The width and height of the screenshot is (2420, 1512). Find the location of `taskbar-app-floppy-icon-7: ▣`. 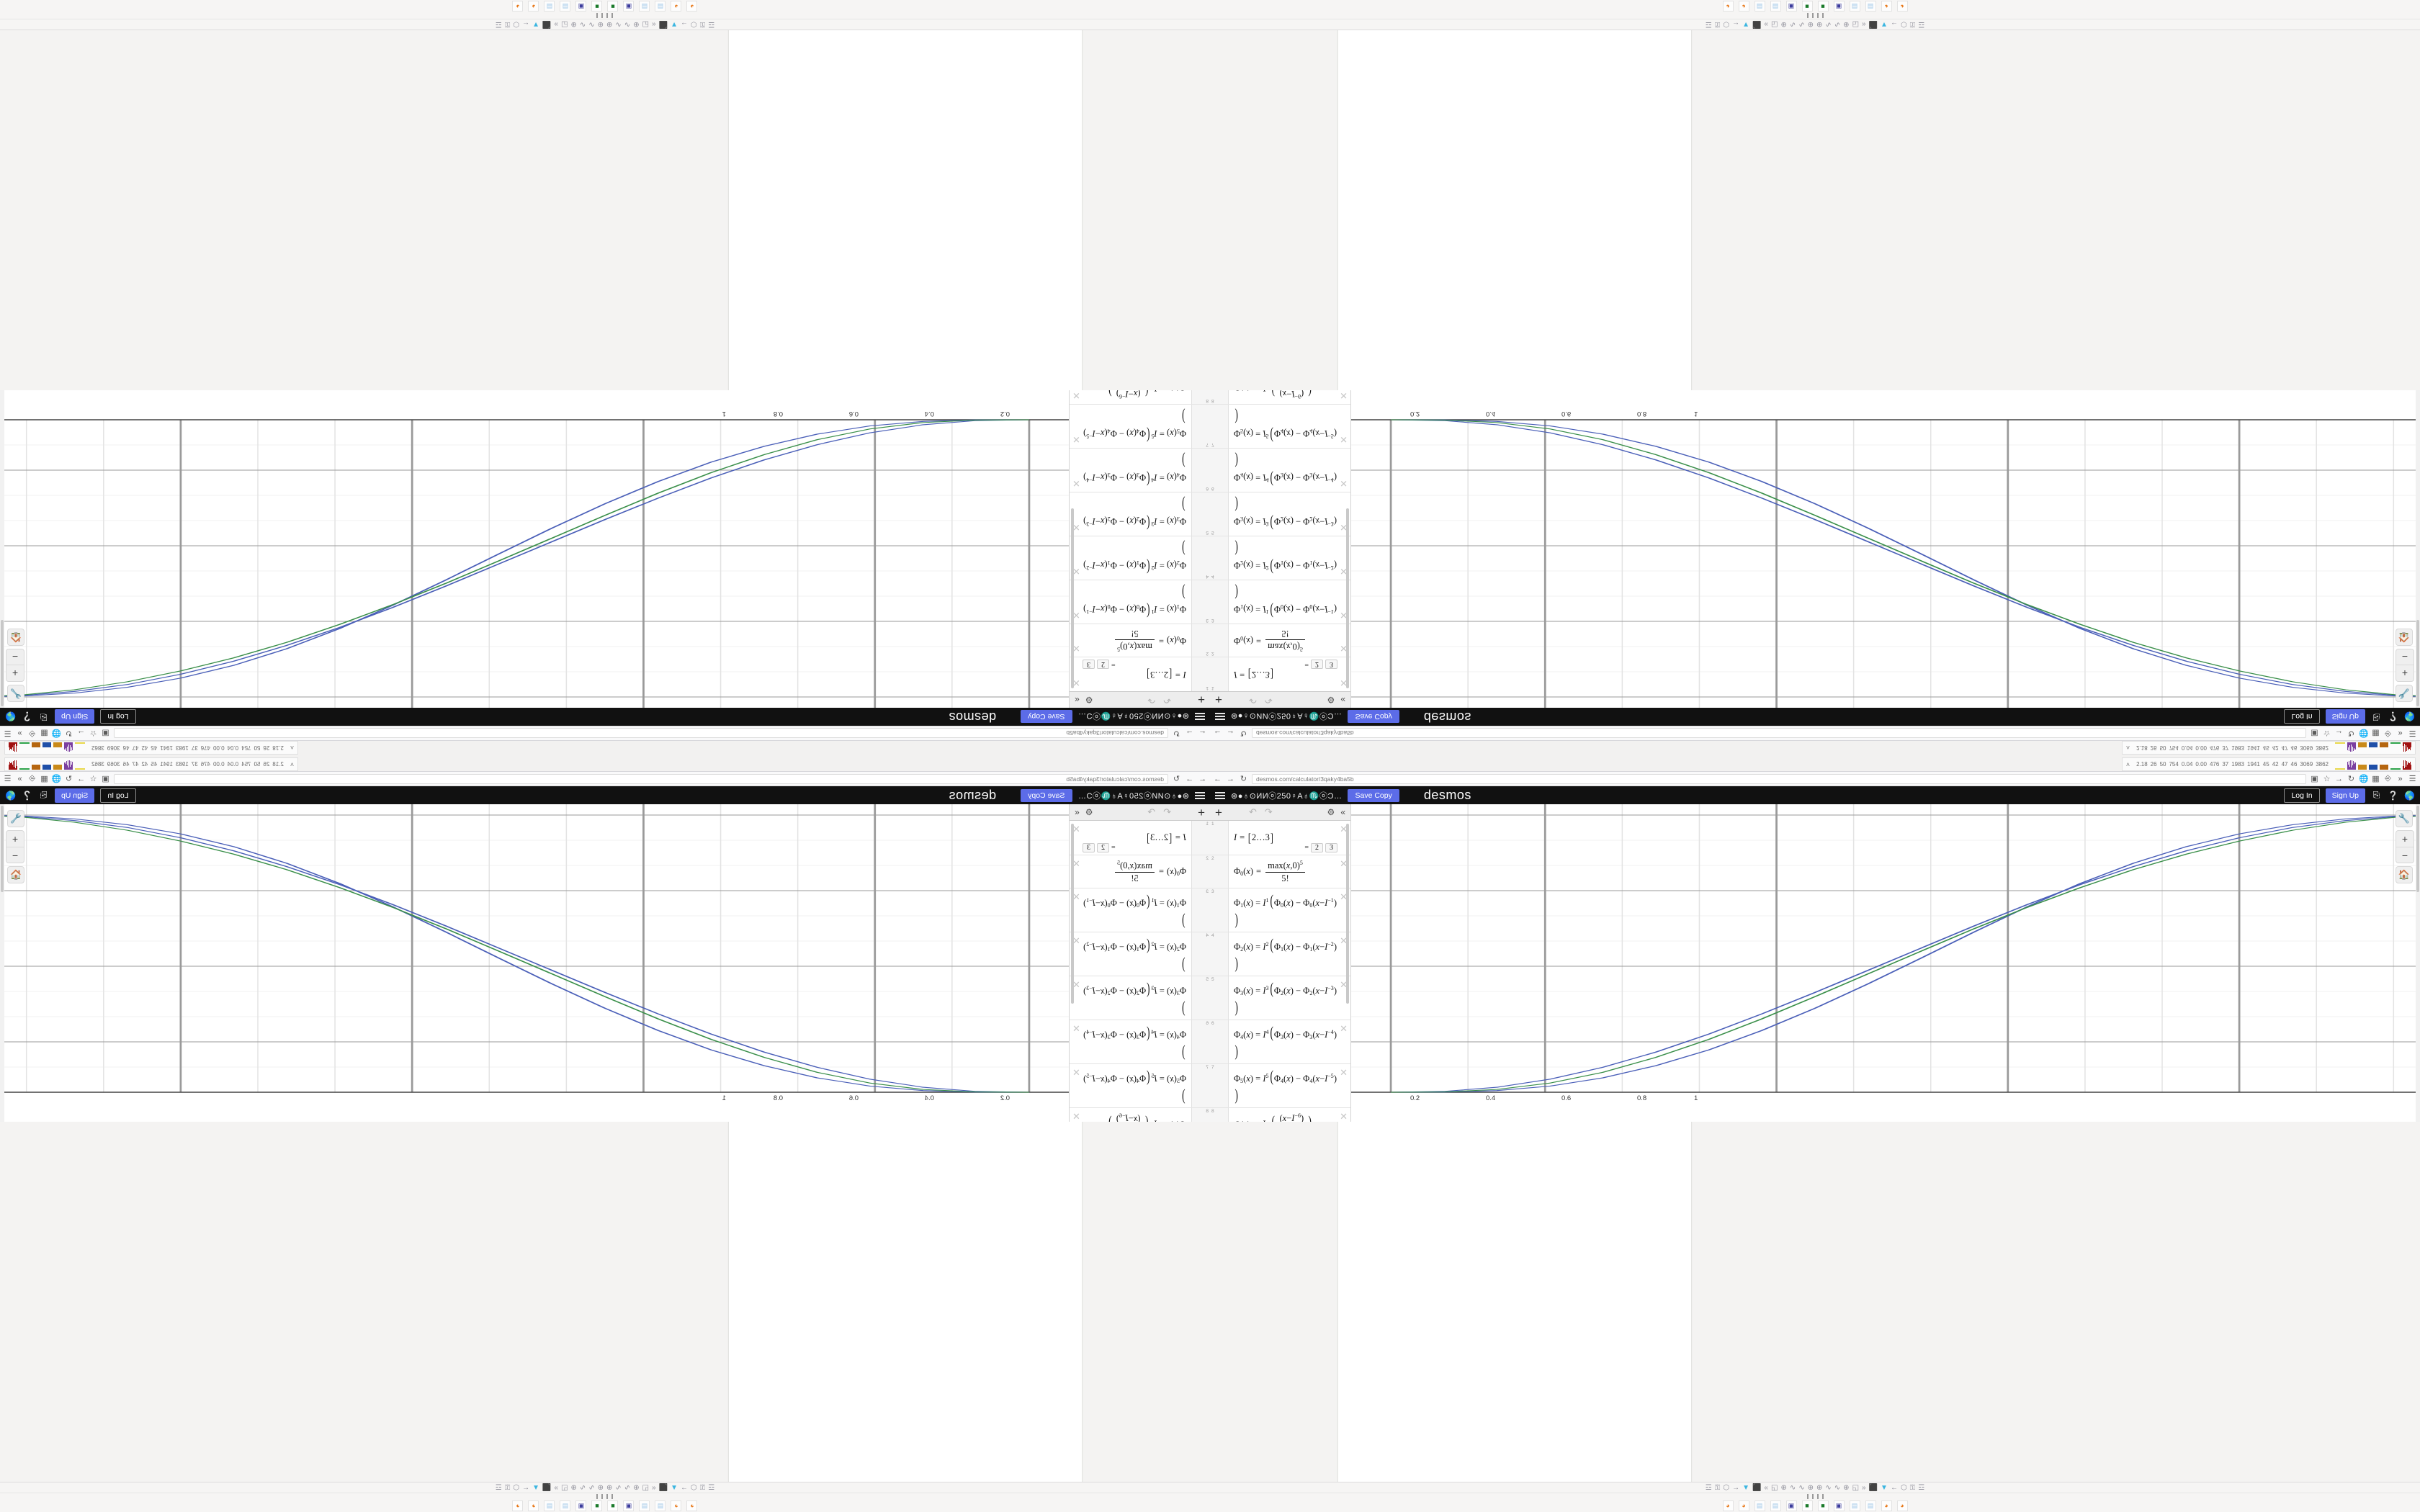

taskbar-app-floppy-icon-7: ▣ is located at coordinates (1839, 6).